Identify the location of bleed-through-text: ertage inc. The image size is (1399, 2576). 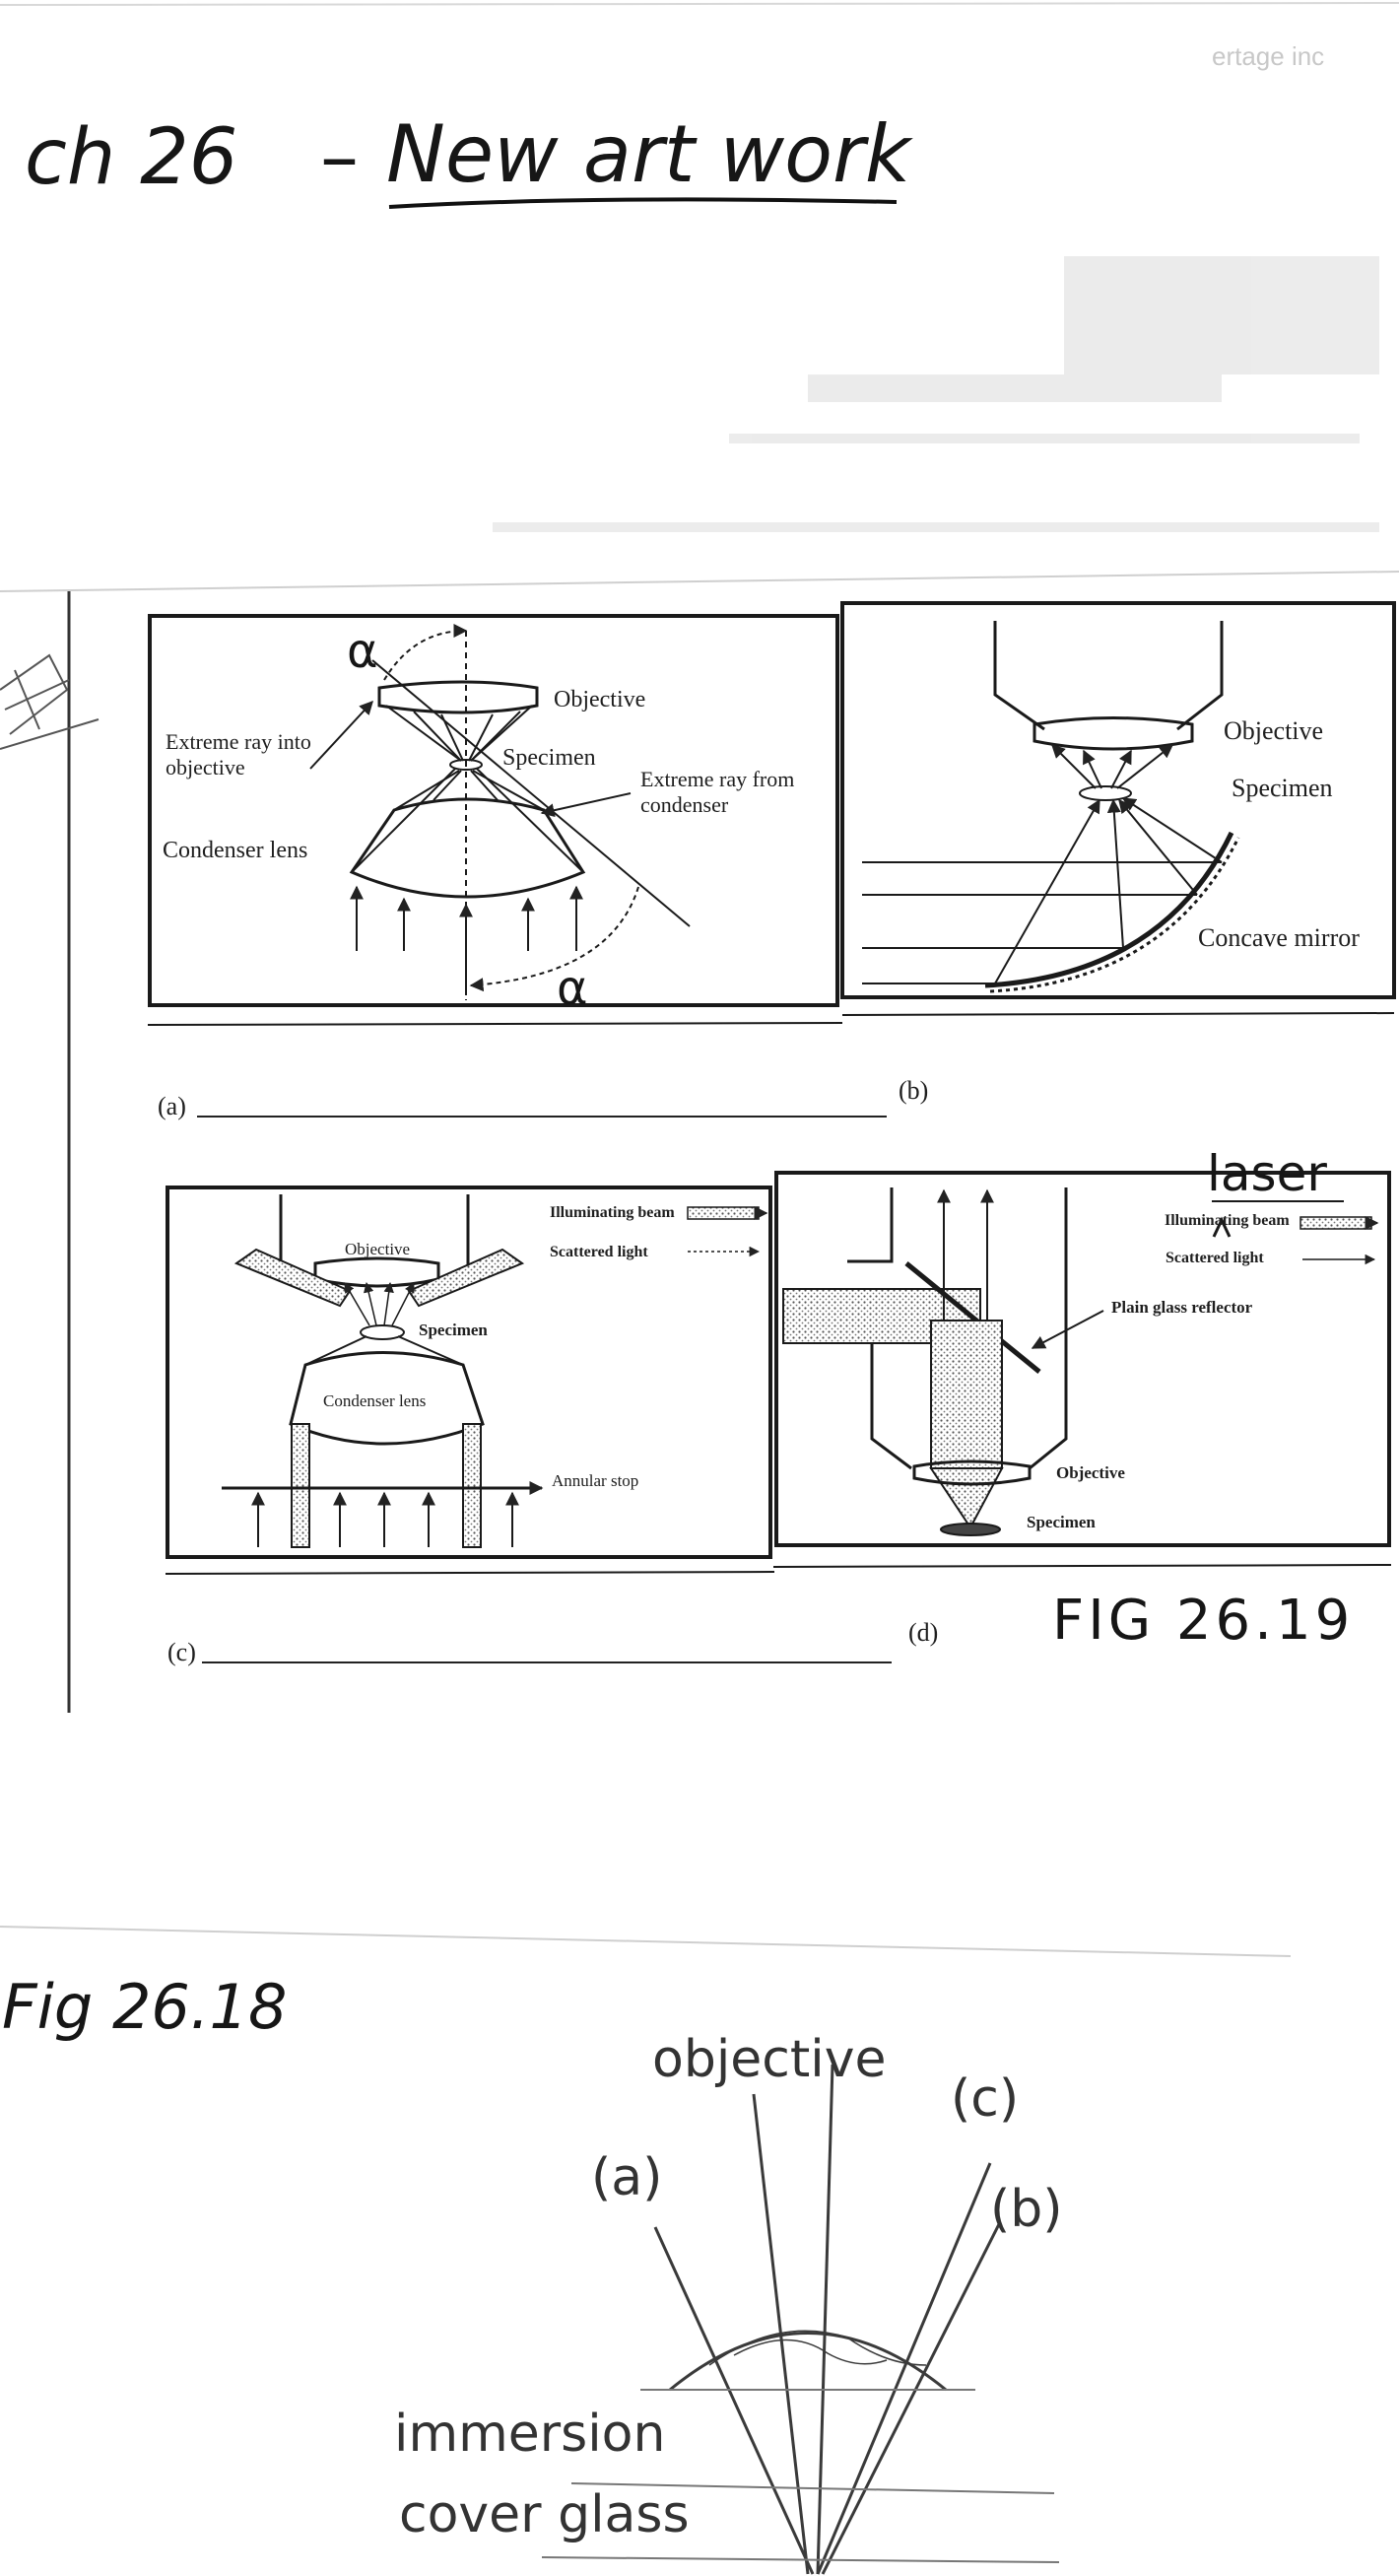
(1269, 56).